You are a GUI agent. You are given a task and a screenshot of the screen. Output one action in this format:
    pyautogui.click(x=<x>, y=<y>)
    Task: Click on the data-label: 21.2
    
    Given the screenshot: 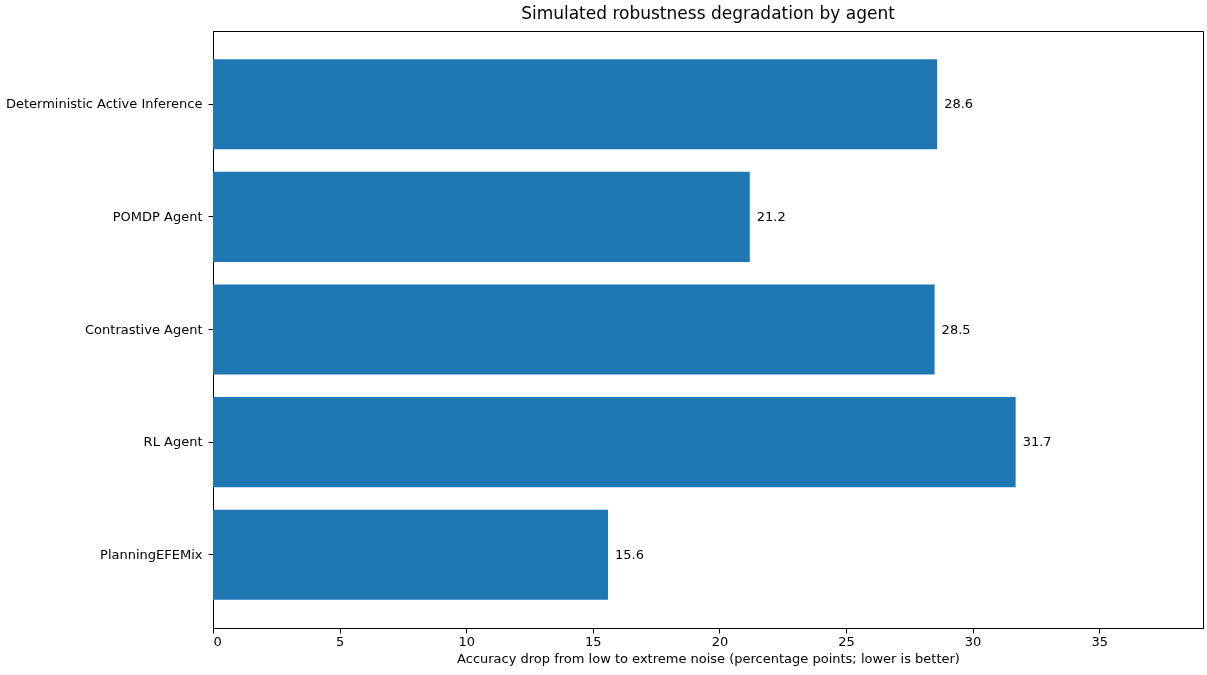 What is the action you would take?
    pyautogui.click(x=771, y=216)
    